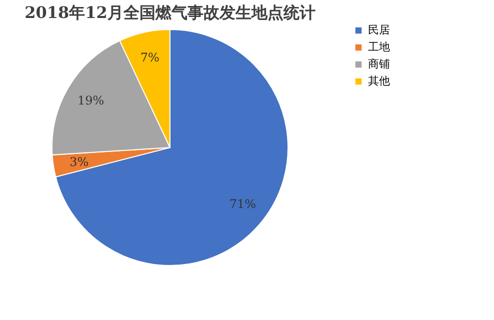 This screenshot has width=494, height=320. I want to click on chart-title: 2018年12月全国燃气事故发生地点统计, so click(170, 12).